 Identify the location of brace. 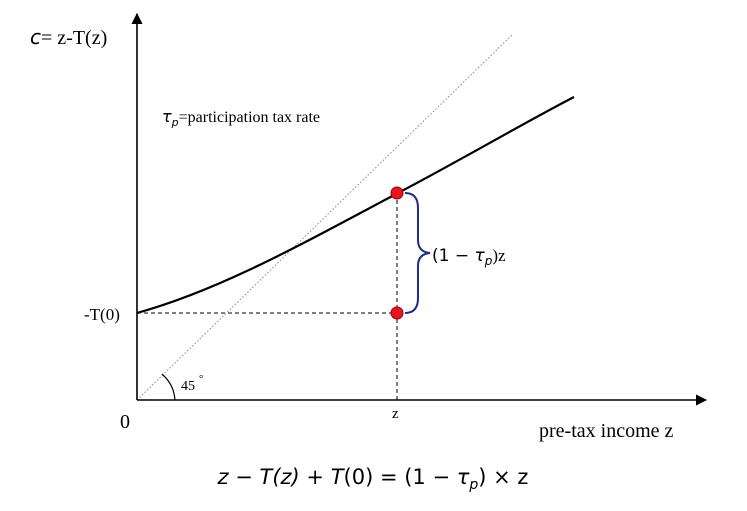
(417, 253).